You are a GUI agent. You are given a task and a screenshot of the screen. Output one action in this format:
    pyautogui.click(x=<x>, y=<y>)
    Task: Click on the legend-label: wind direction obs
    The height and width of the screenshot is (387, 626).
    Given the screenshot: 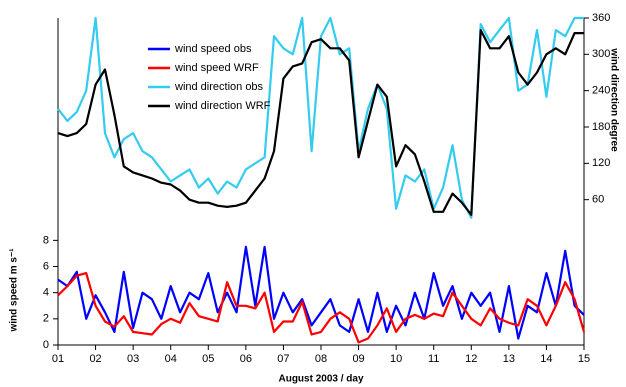 What is the action you would take?
    pyautogui.click(x=219, y=87)
    